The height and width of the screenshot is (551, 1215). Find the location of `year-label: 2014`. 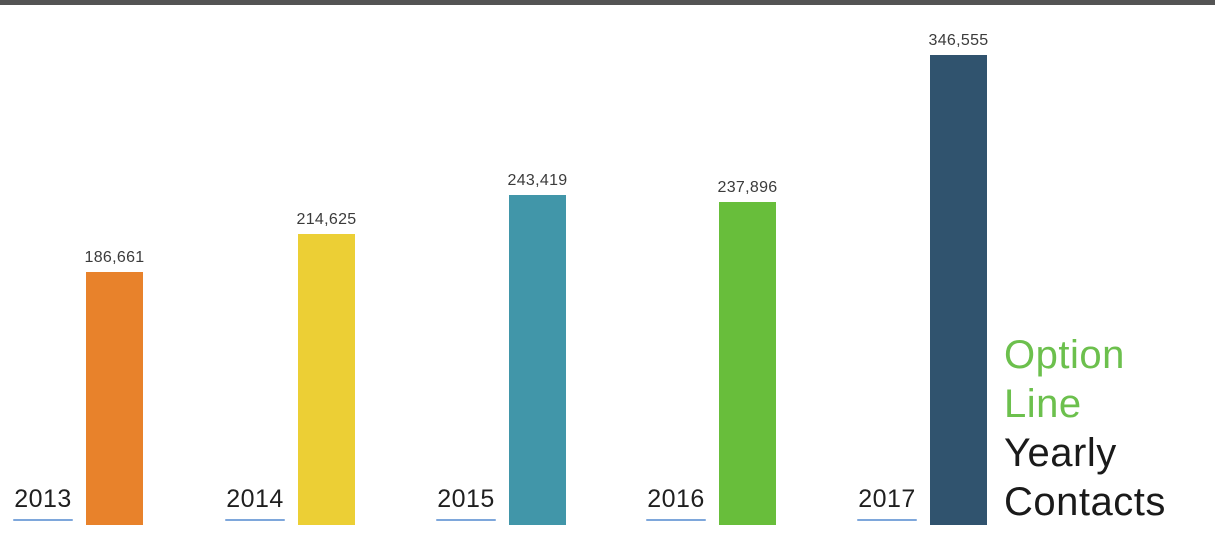

year-label: 2014 is located at coordinates (255, 499).